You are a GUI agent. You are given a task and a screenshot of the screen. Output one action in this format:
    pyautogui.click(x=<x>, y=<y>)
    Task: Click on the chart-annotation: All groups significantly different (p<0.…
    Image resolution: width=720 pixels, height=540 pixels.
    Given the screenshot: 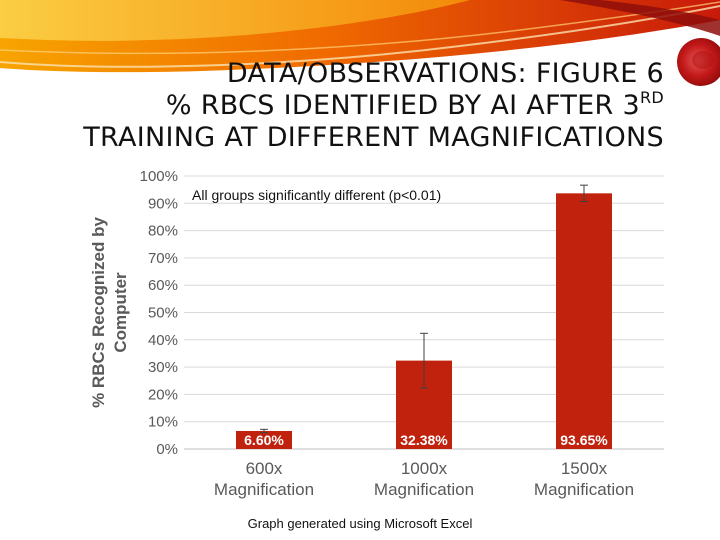 What is the action you would take?
    pyautogui.click(x=316, y=195)
    